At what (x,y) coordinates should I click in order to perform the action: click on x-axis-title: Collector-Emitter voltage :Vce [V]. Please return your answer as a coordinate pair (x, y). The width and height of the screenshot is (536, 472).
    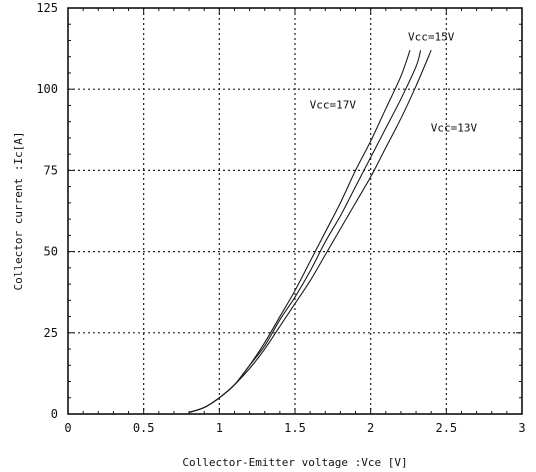
    Looking at the image, I should click on (294, 462).